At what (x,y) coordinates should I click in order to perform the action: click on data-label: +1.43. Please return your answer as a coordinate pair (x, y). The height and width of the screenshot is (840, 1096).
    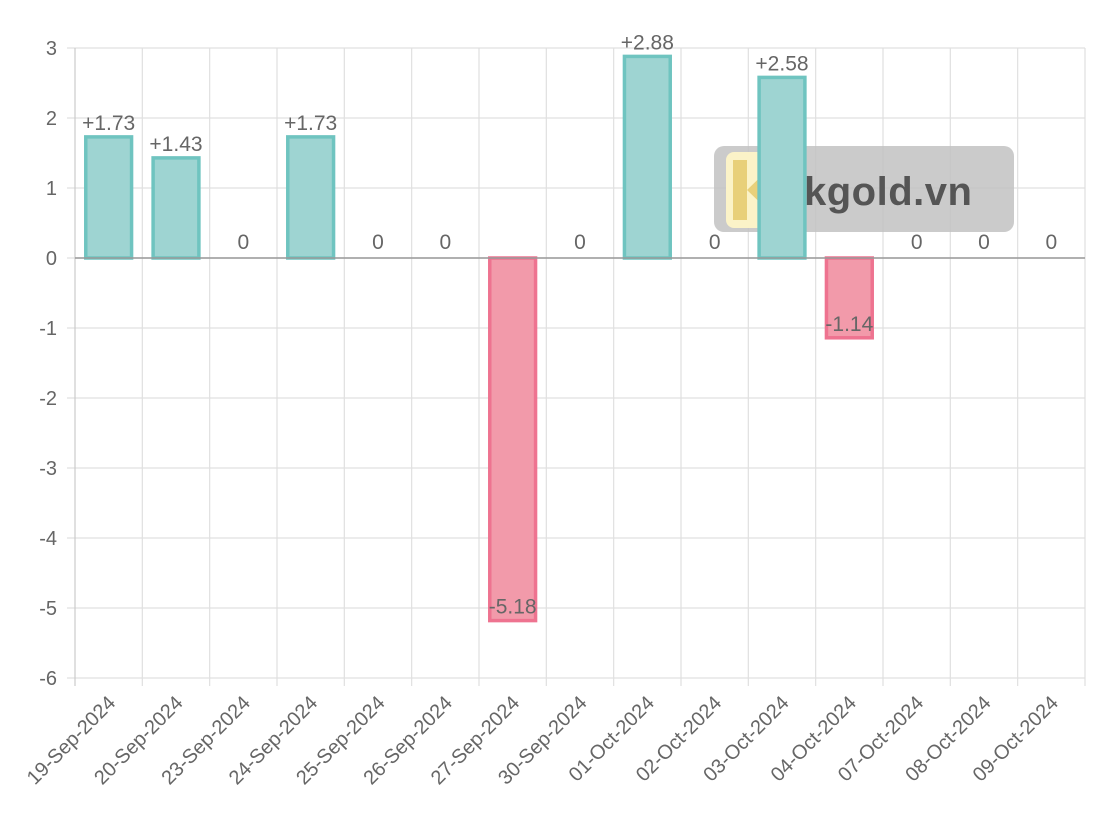
    Looking at the image, I should click on (175, 144).